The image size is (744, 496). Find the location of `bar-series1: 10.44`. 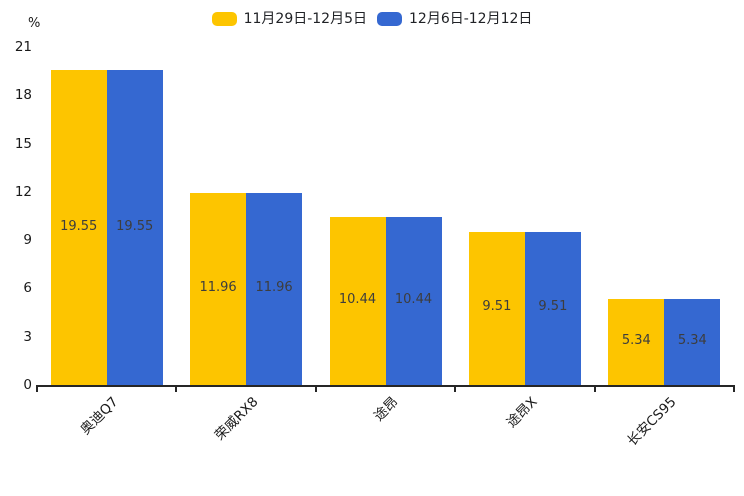

bar-series1: 10.44 is located at coordinates (357, 300).